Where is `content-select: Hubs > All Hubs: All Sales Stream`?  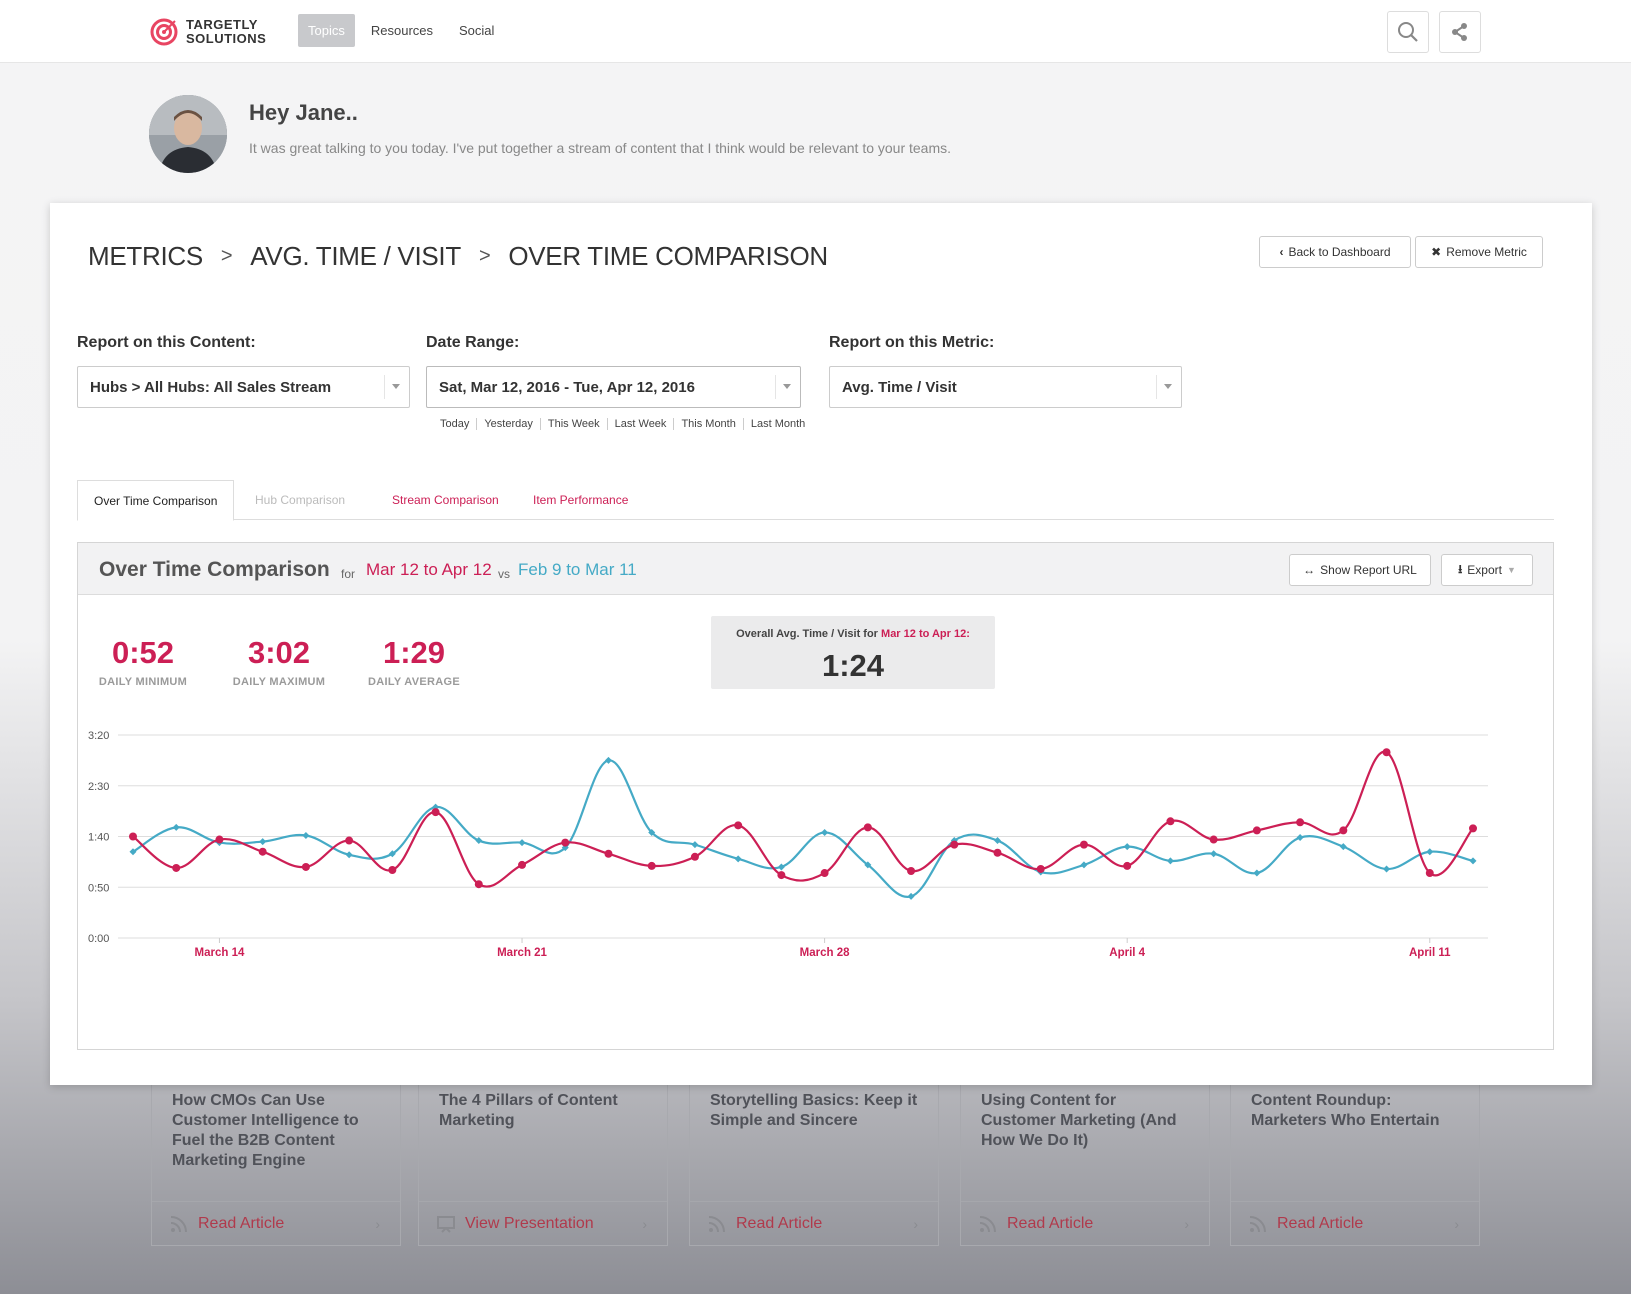 content-select: Hubs > All Hubs: All Sales Stream is located at coordinates (243, 387).